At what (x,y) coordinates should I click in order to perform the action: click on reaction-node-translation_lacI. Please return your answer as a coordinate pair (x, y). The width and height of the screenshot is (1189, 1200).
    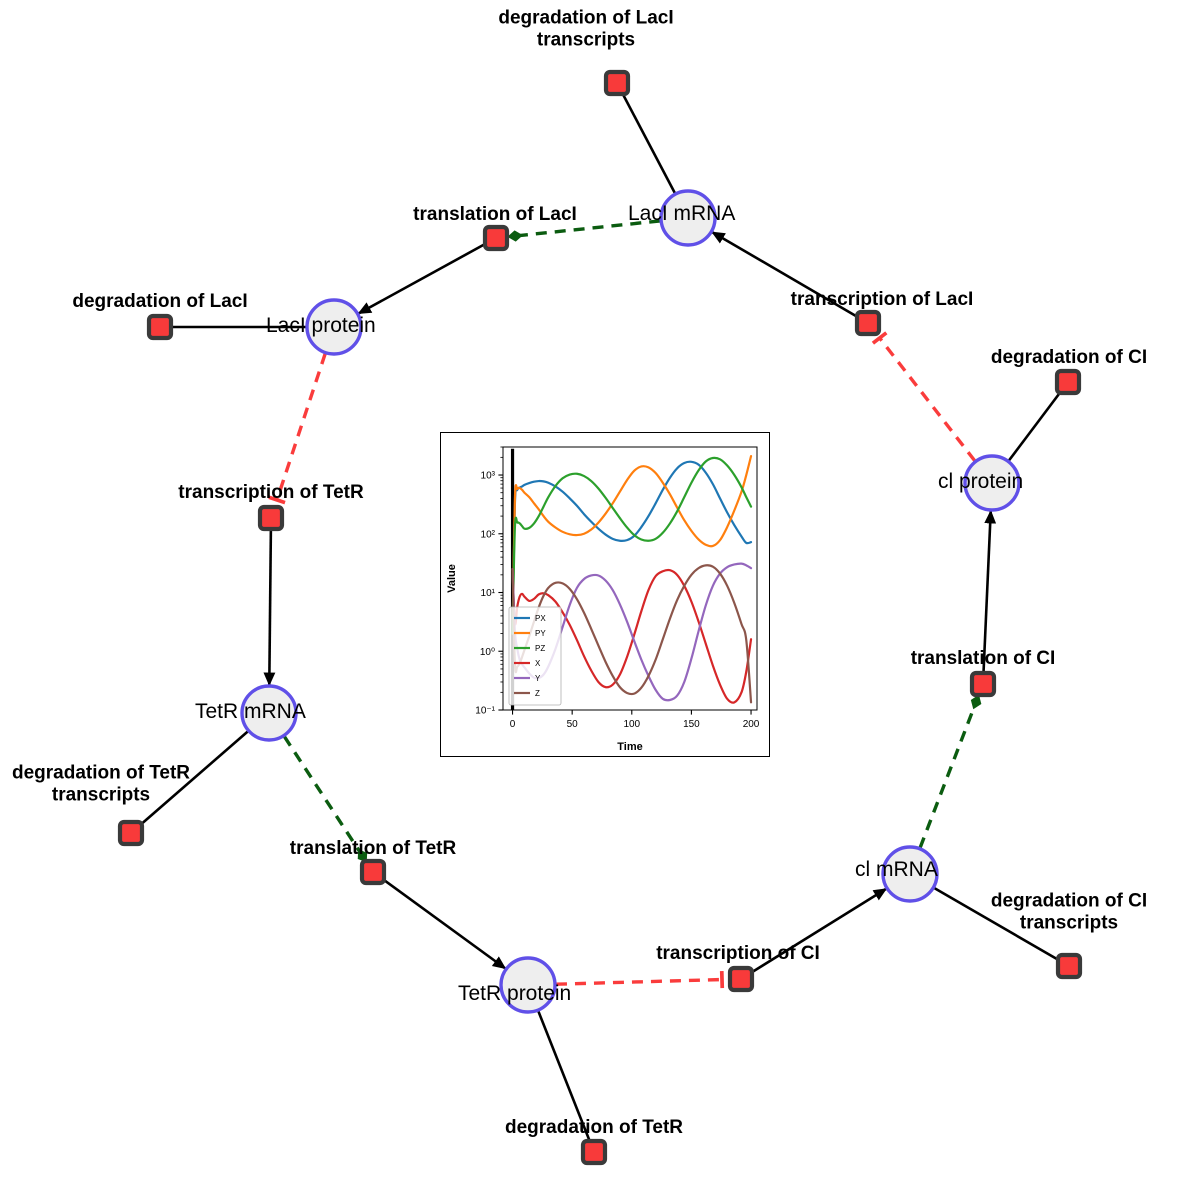
    Looking at the image, I should click on (496, 238).